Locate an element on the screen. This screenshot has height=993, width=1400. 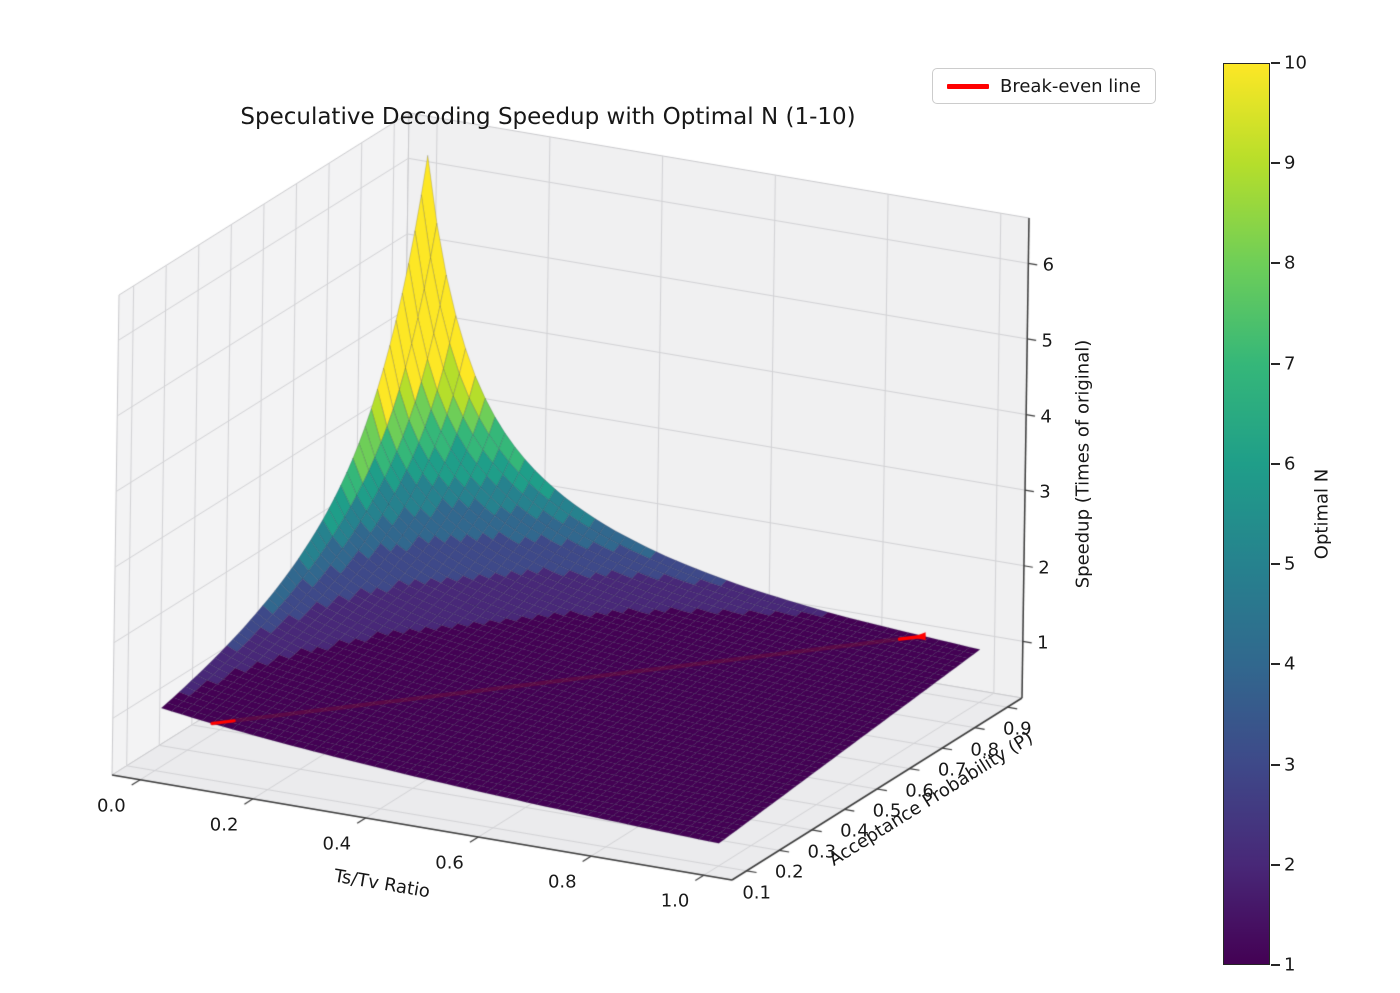
x-tick-label: 0.6 is located at coordinates (449, 863).